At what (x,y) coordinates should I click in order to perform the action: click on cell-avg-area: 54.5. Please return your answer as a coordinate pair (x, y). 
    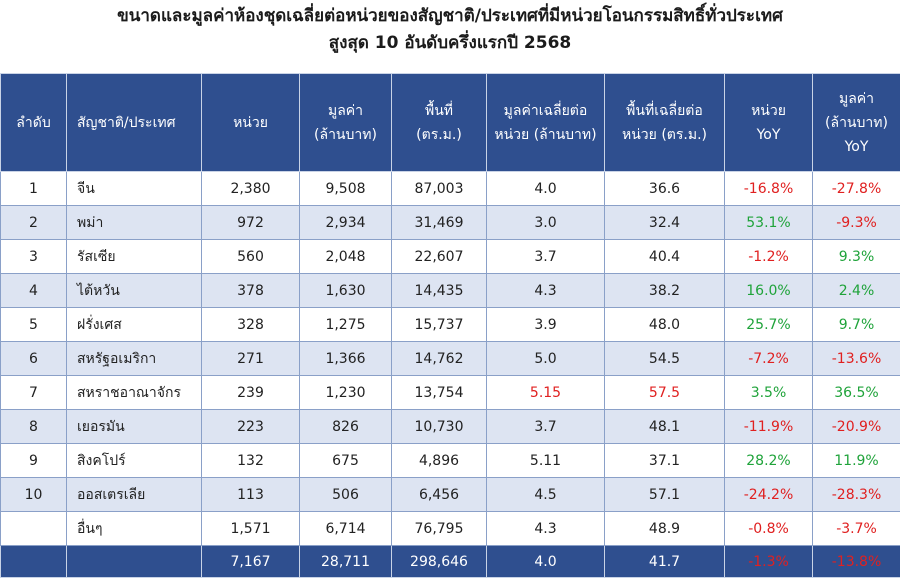
    Looking at the image, I should click on (664, 358).